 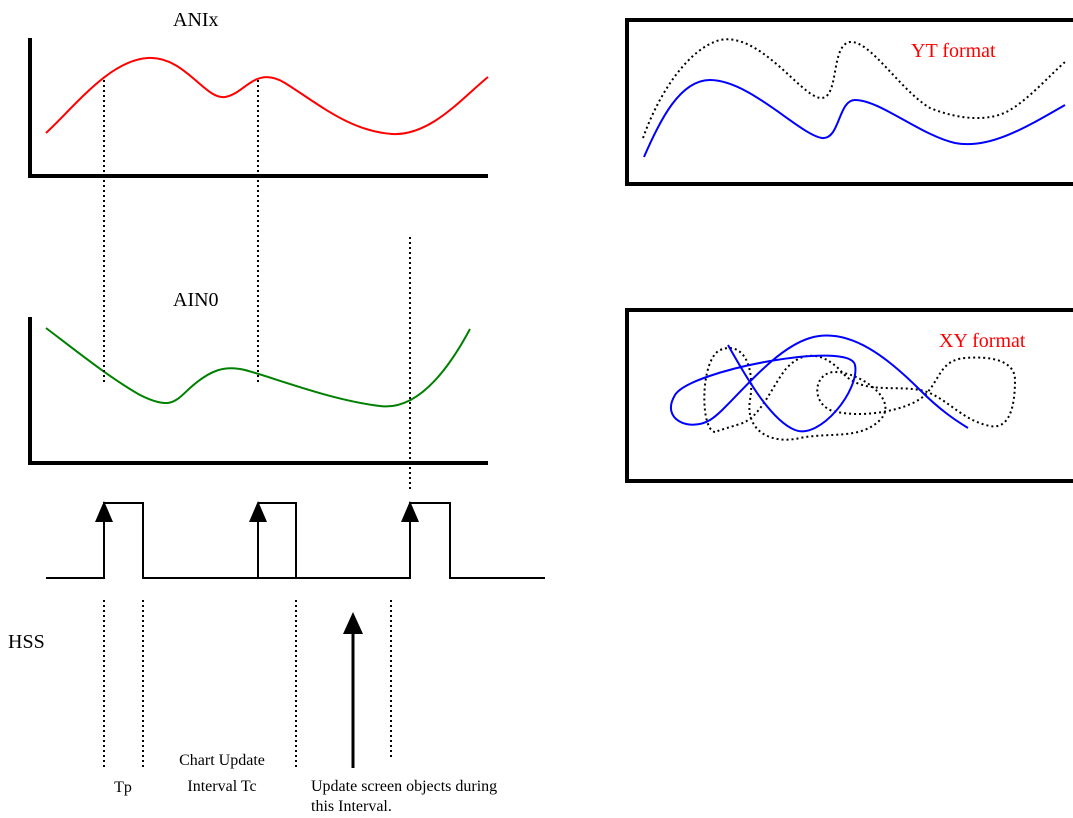 What do you see at coordinates (351, 806) in the screenshot?
I see `update-screen-label-2: this Interval.` at bounding box center [351, 806].